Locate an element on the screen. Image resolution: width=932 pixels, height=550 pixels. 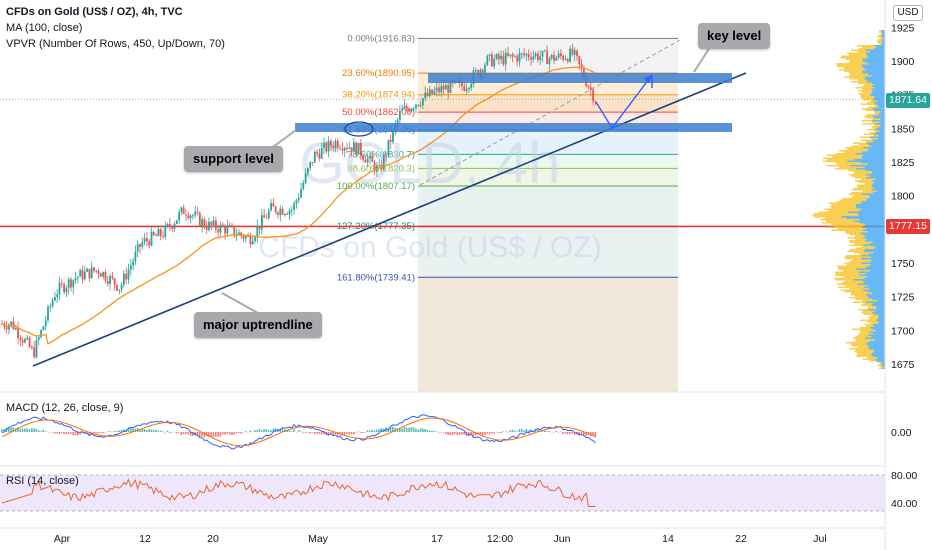
rsi-pane is located at coordinates (442, 493).